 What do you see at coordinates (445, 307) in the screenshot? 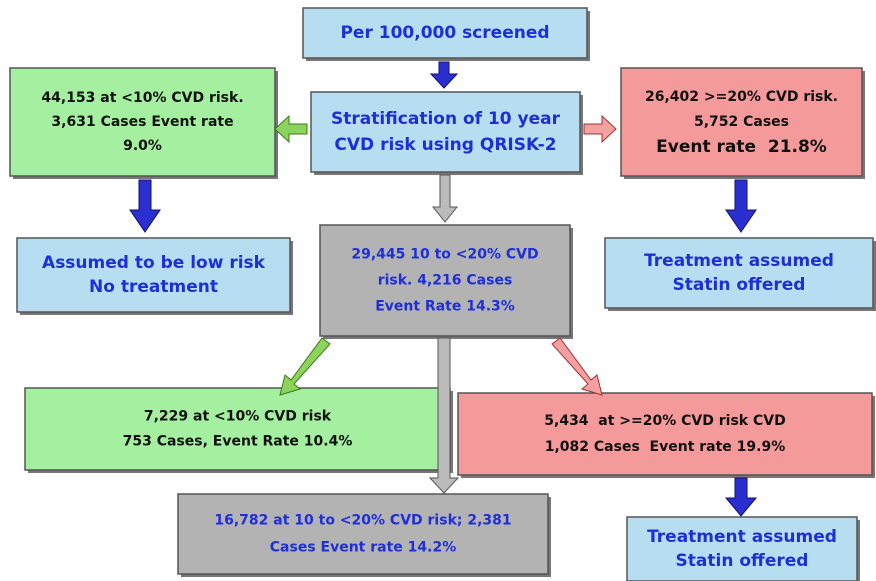
I see `box-text: Event Rate 14.3%` at bounding box center [445, 307].